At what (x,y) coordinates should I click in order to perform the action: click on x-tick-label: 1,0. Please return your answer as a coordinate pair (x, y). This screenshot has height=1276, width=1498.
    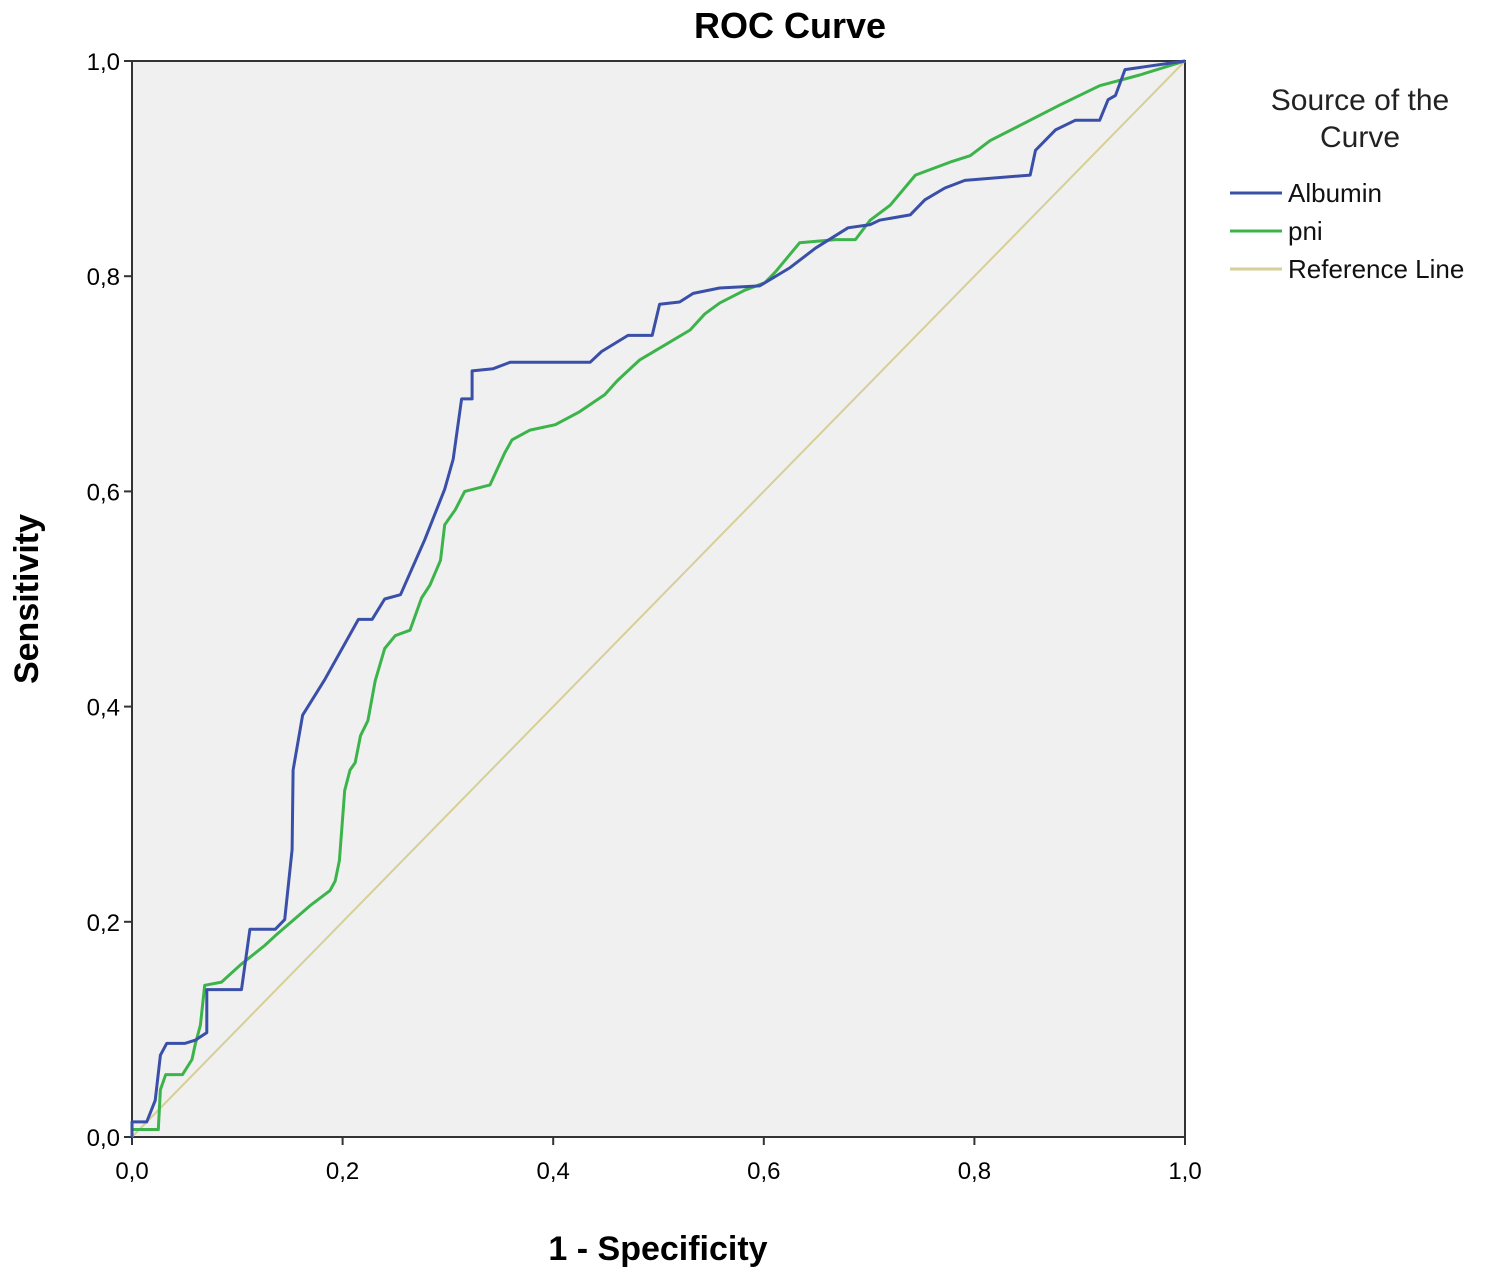
    Looking at the image, I should click on (1184, 1171).